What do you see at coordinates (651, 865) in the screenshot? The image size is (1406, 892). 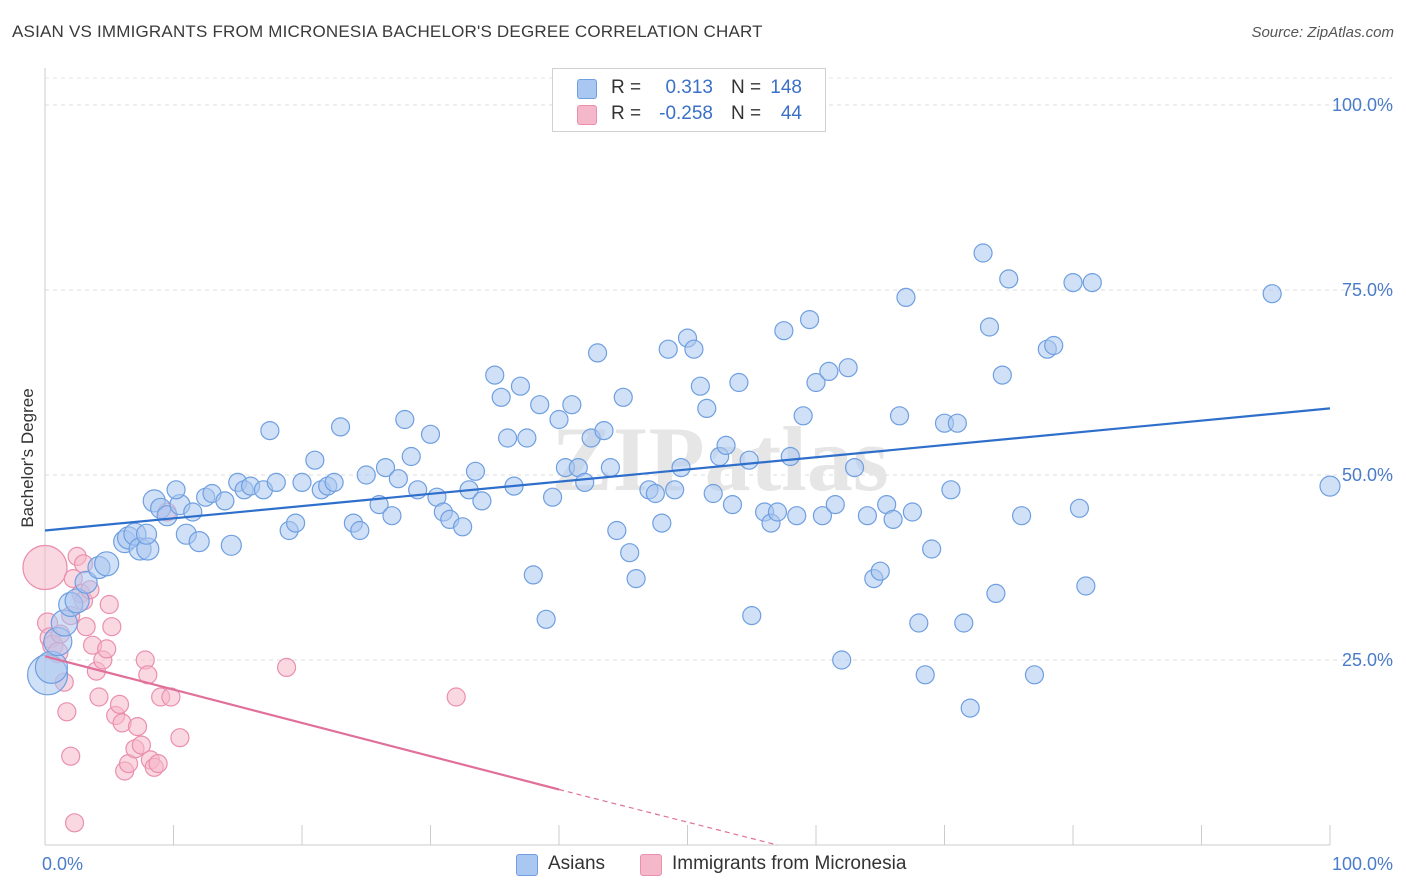 I see `bottom-legend-swatch-micronesia` at bounding box center [651, 865].